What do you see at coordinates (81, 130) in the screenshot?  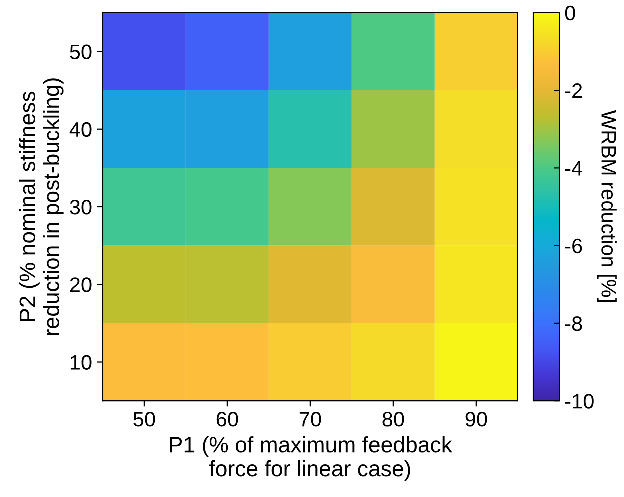 I see `y-tick-label: 40` at bounding box center [81, 130].